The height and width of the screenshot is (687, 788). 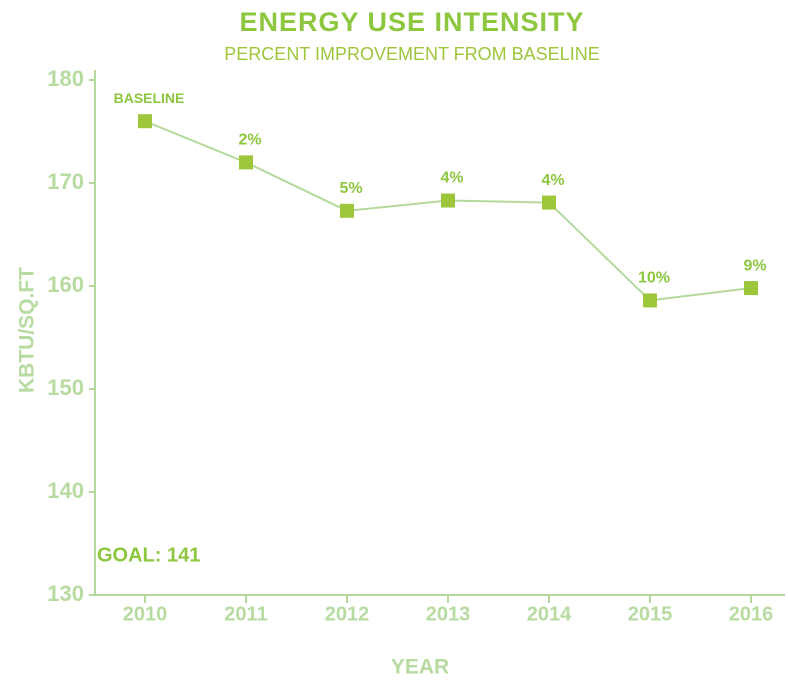 What do you see at coordinates (27, 330) in the screenshot?
I see `y-axis-label: KBTU/SQ.FT` at bounding box center [27, 330].